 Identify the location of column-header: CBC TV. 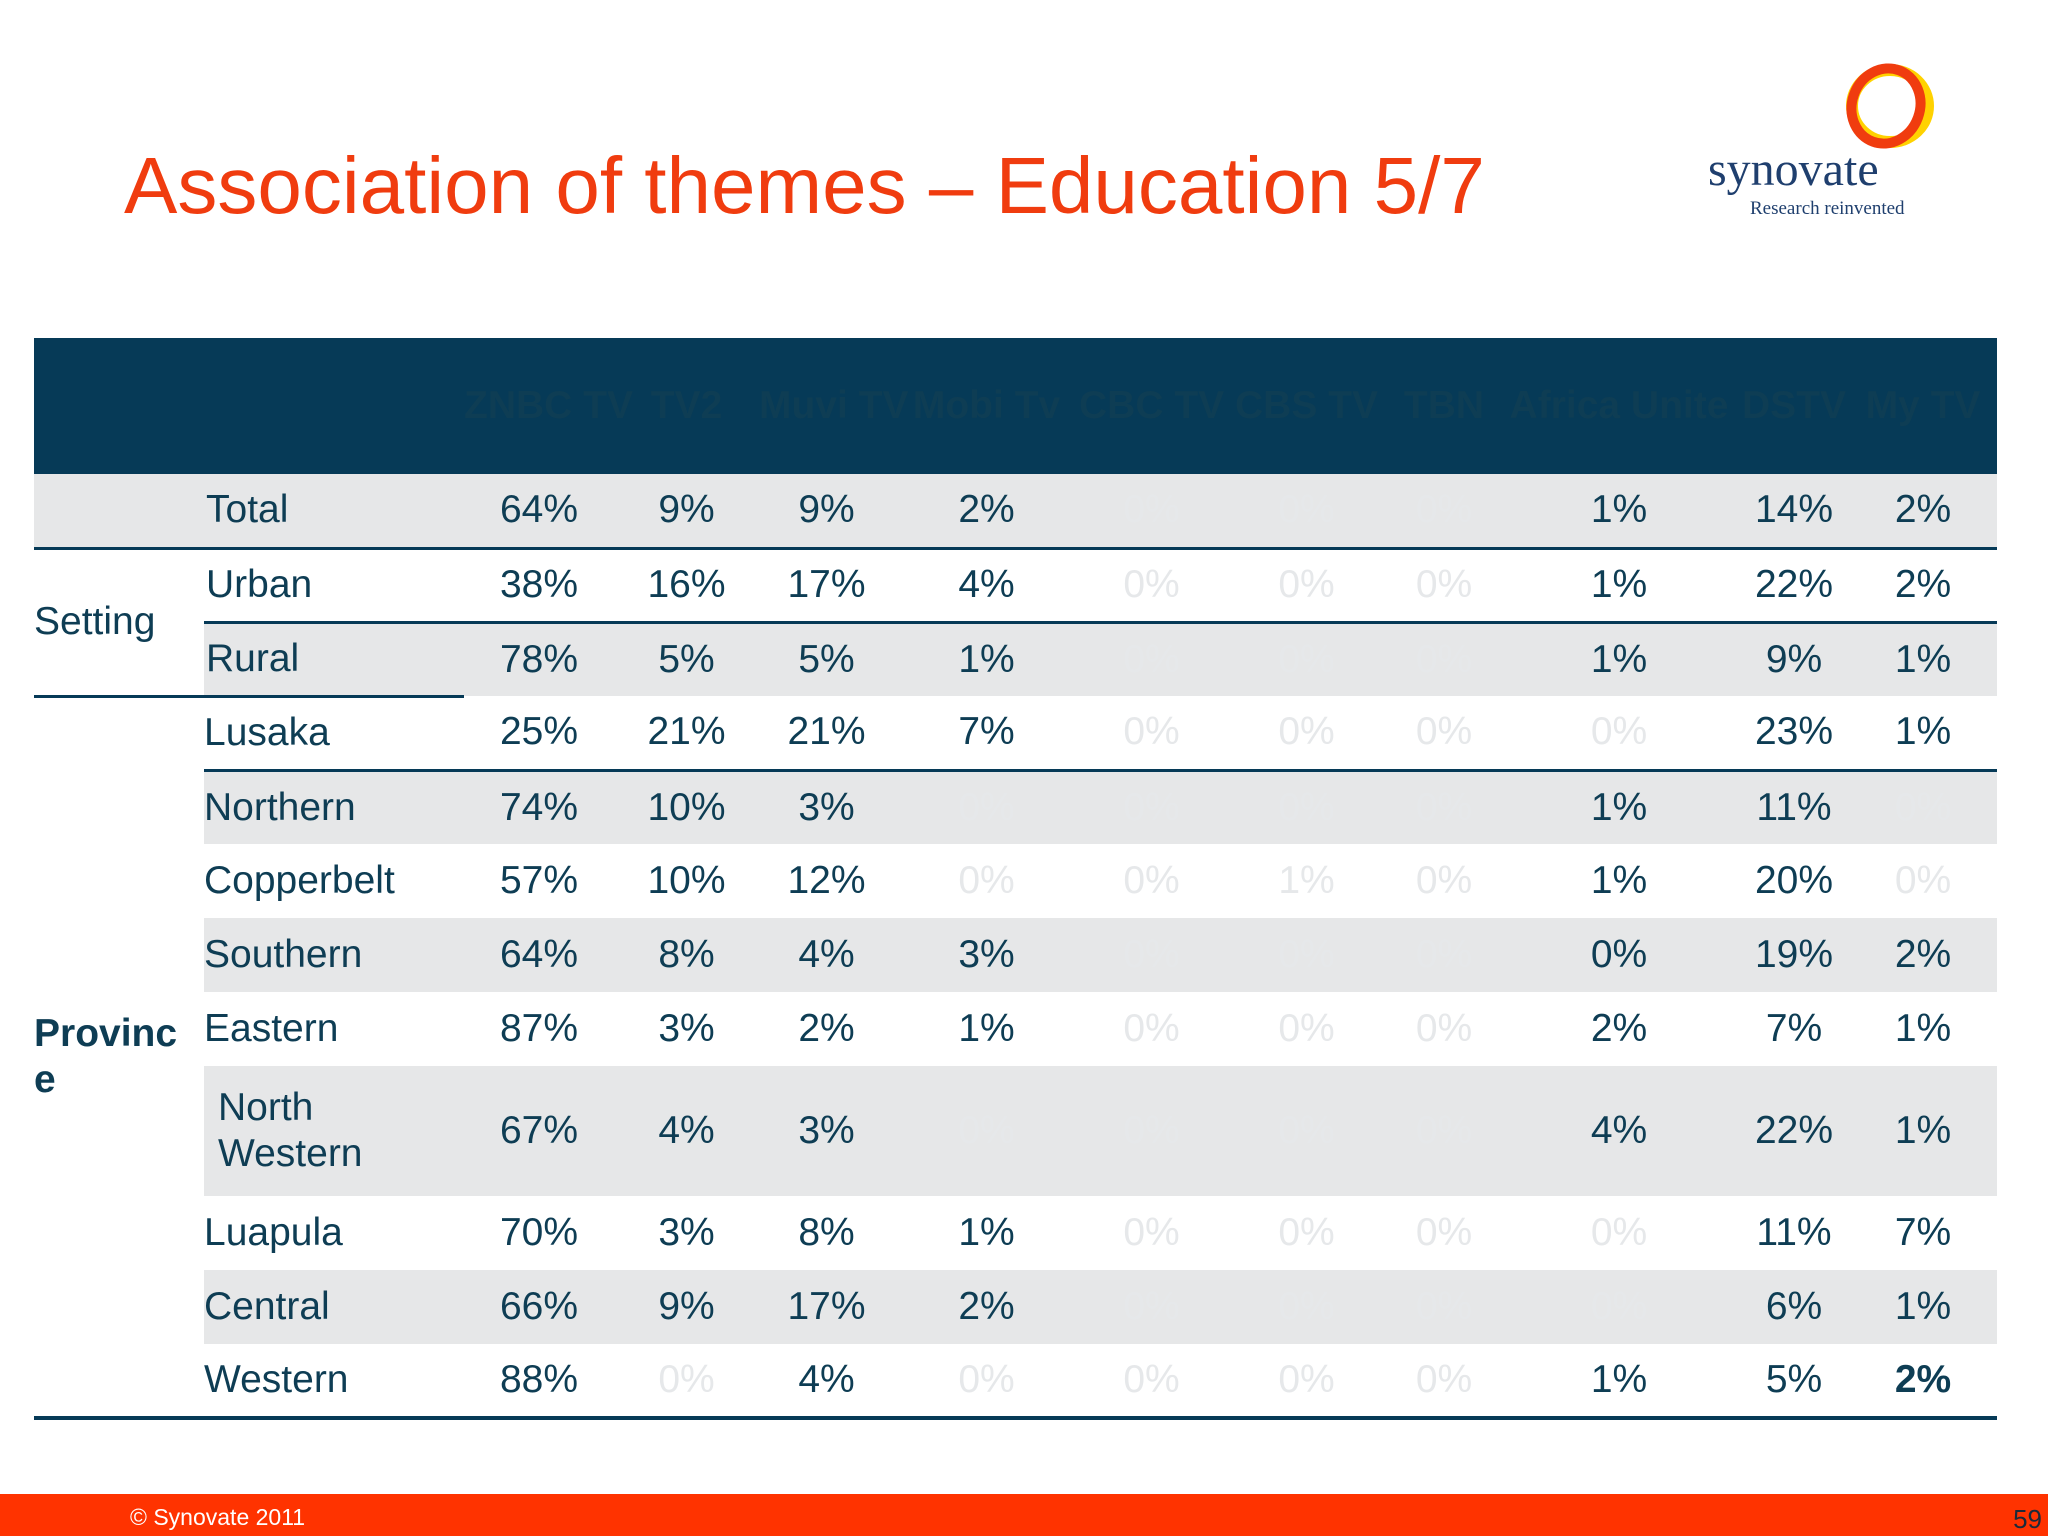
(1152, 405).